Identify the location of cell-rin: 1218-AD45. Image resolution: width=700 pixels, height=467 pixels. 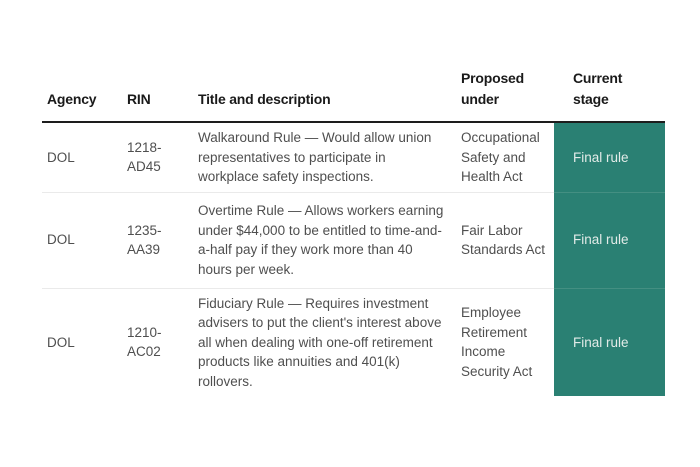
(159, 157).